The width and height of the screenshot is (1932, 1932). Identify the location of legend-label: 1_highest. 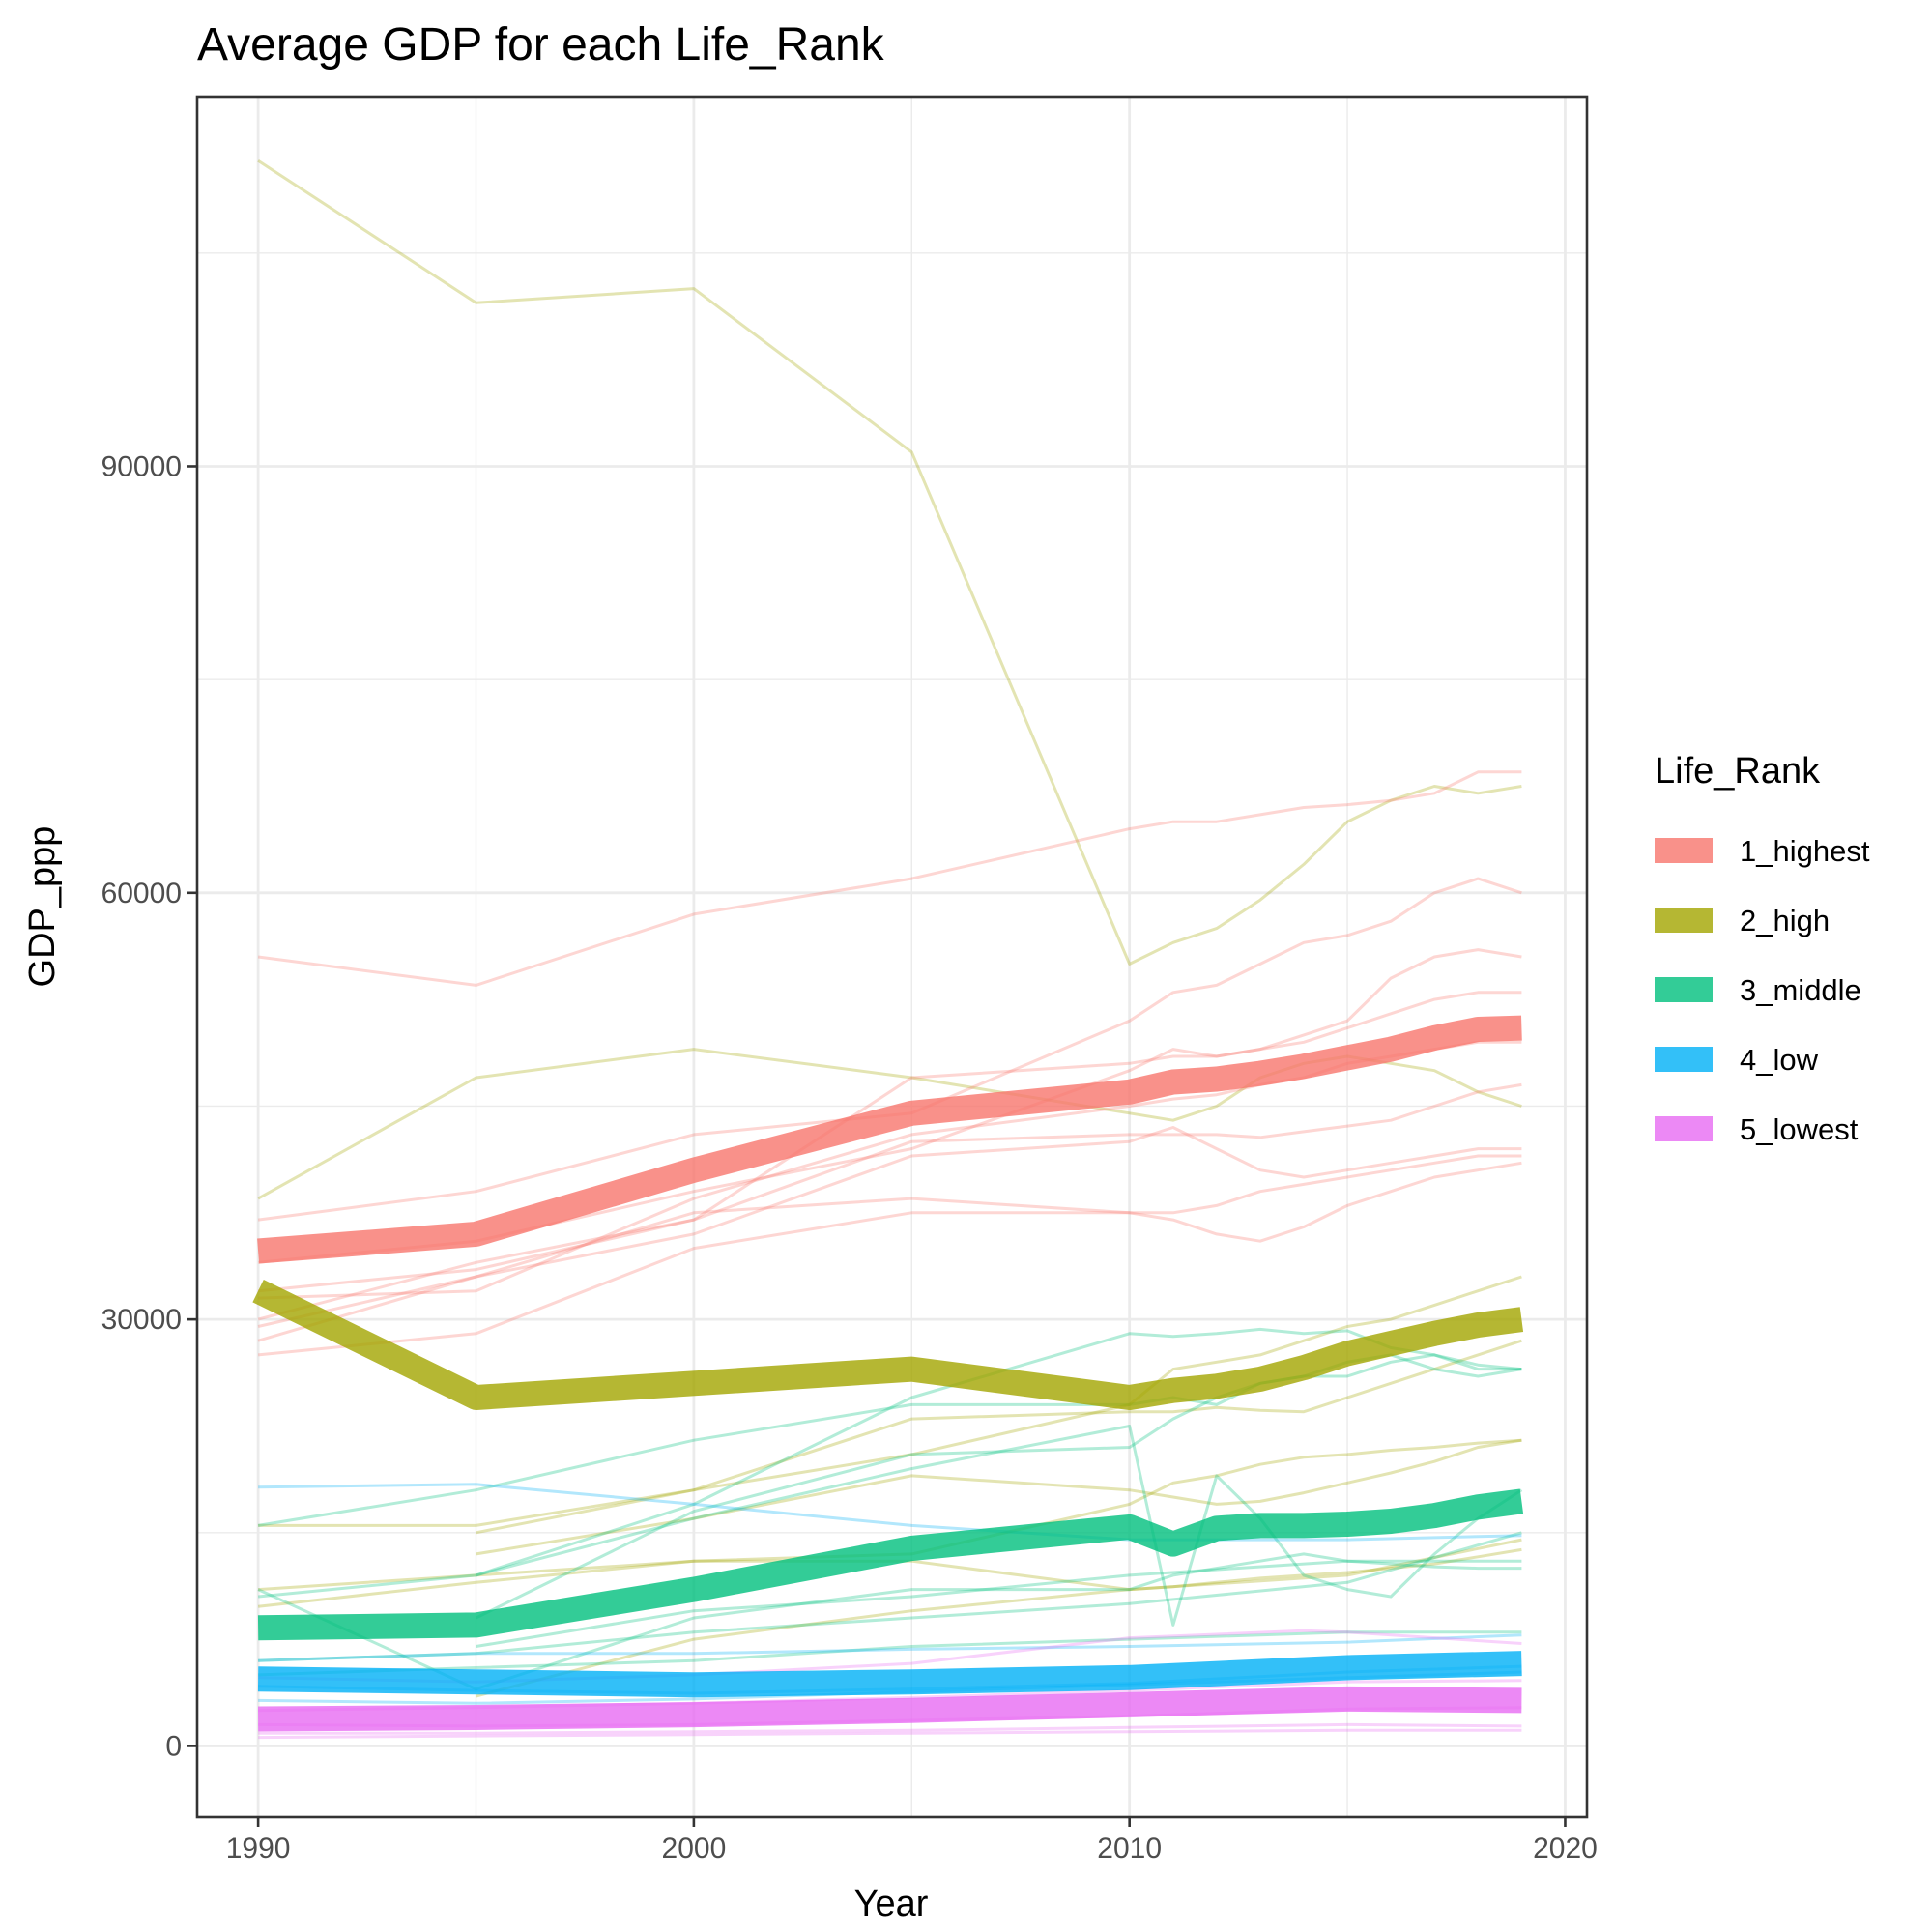
(1805, 851).